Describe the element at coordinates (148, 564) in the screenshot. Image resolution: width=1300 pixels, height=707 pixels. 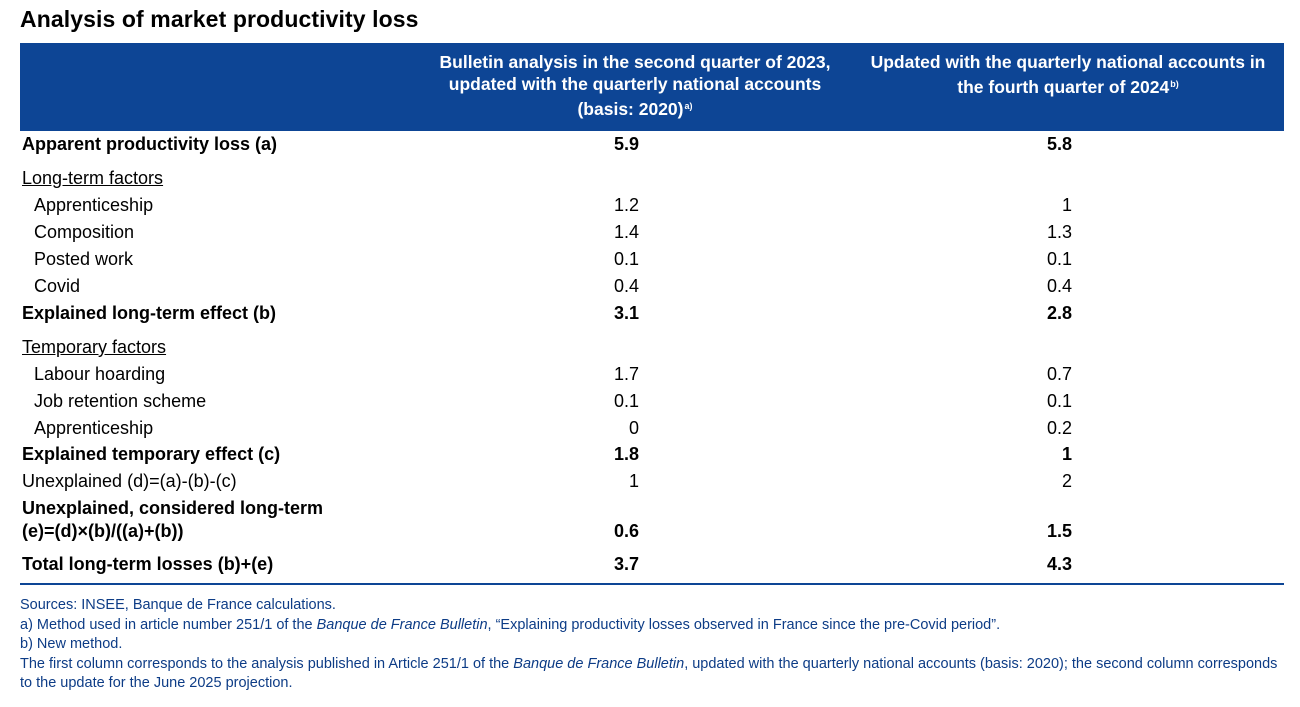
I see `row-label: Total long-term losses (b)+(e)` at that location.